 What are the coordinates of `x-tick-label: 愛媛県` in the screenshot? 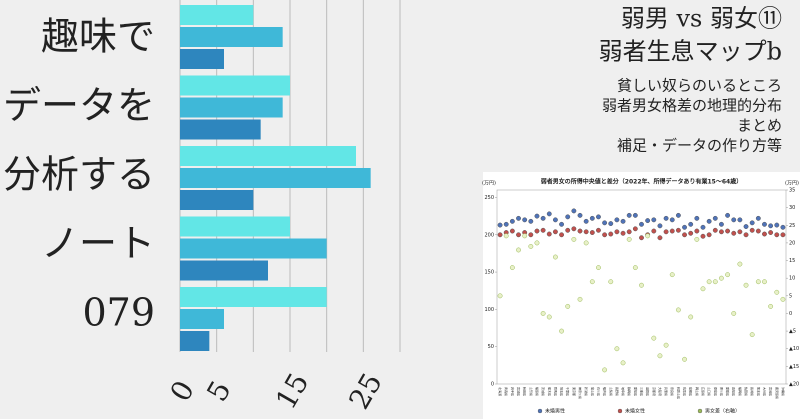 It's located at (728, 391).